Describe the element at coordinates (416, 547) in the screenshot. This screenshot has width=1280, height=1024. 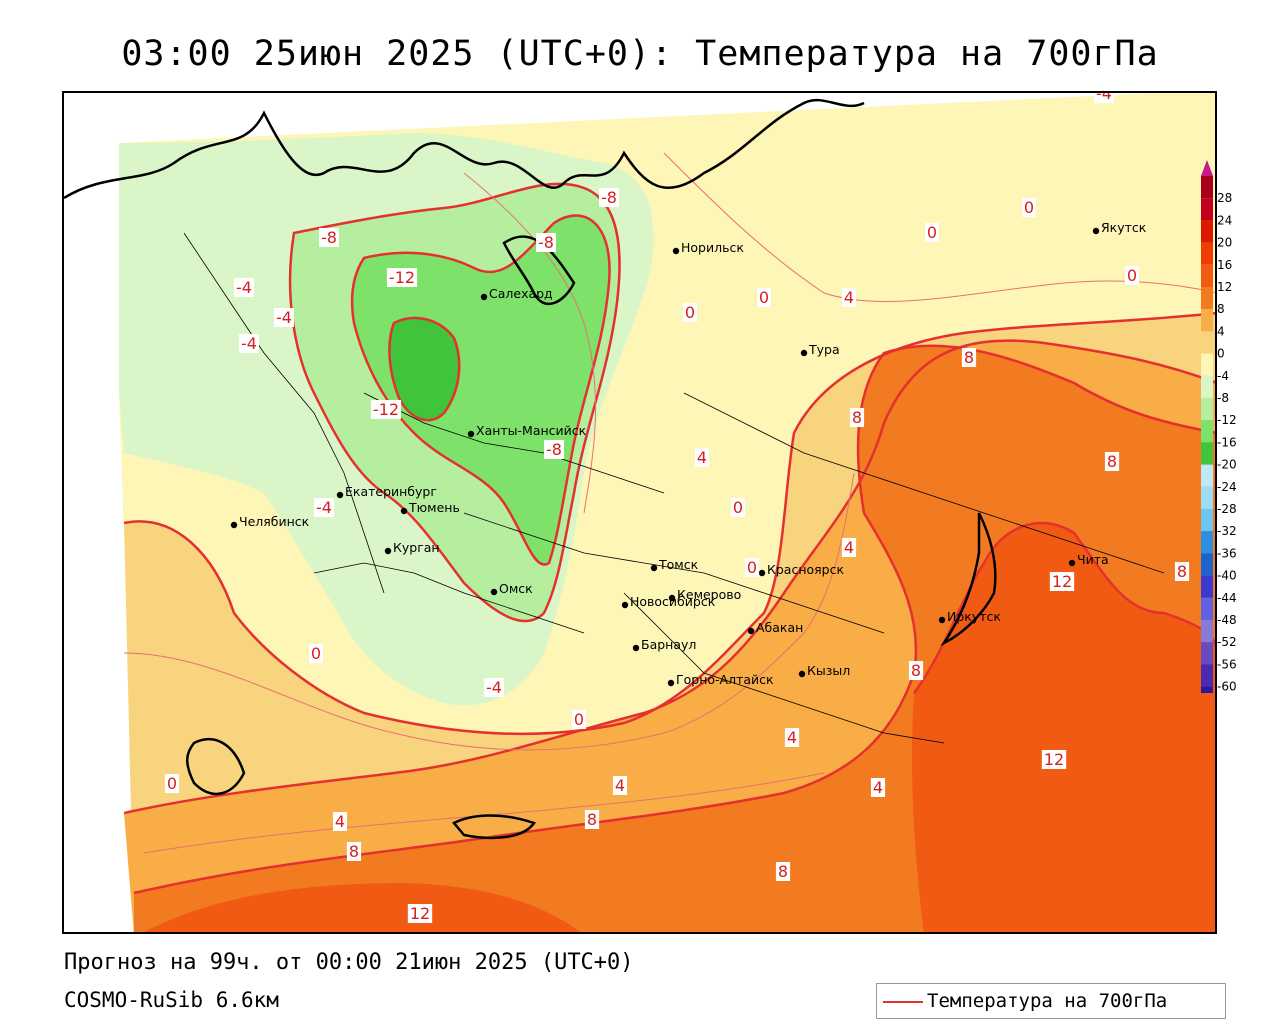
I see `city-label: Курган` at that location.